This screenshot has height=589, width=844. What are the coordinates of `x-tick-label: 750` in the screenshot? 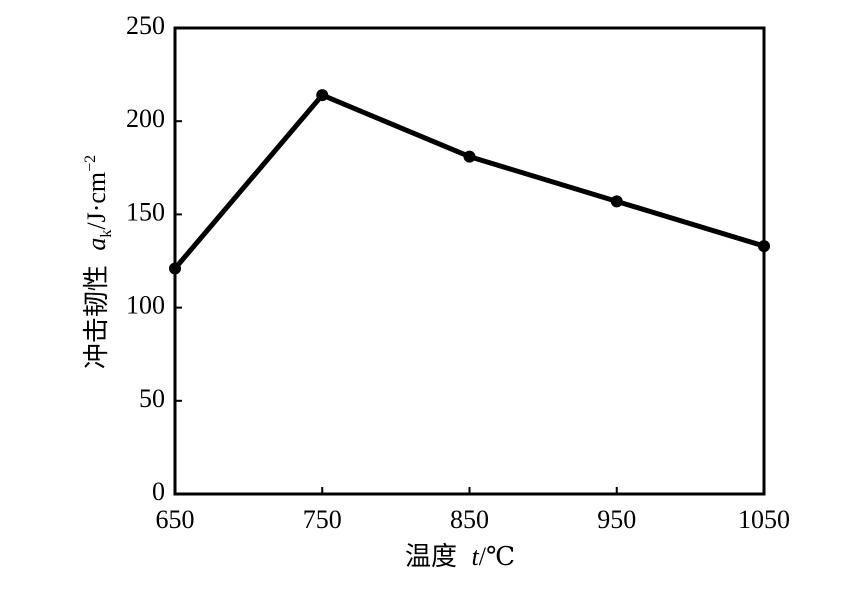 It's located at (322, 519).